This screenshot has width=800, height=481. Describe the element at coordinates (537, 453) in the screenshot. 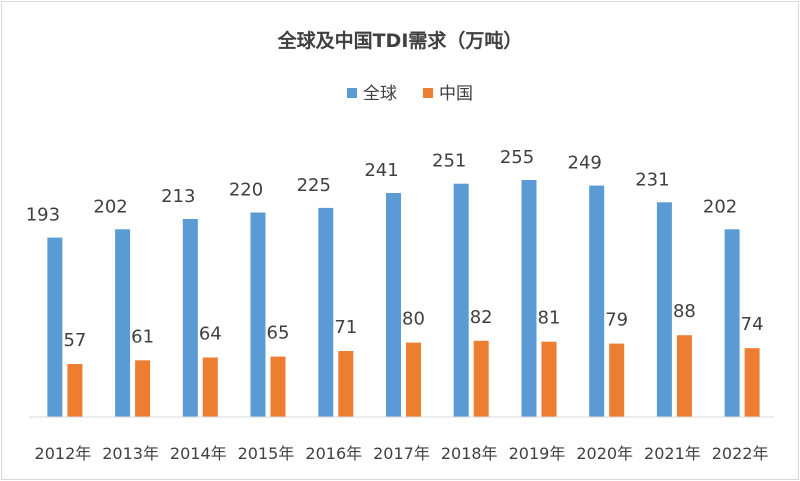

I see `x-tick-label-7: 2019年` at that location.